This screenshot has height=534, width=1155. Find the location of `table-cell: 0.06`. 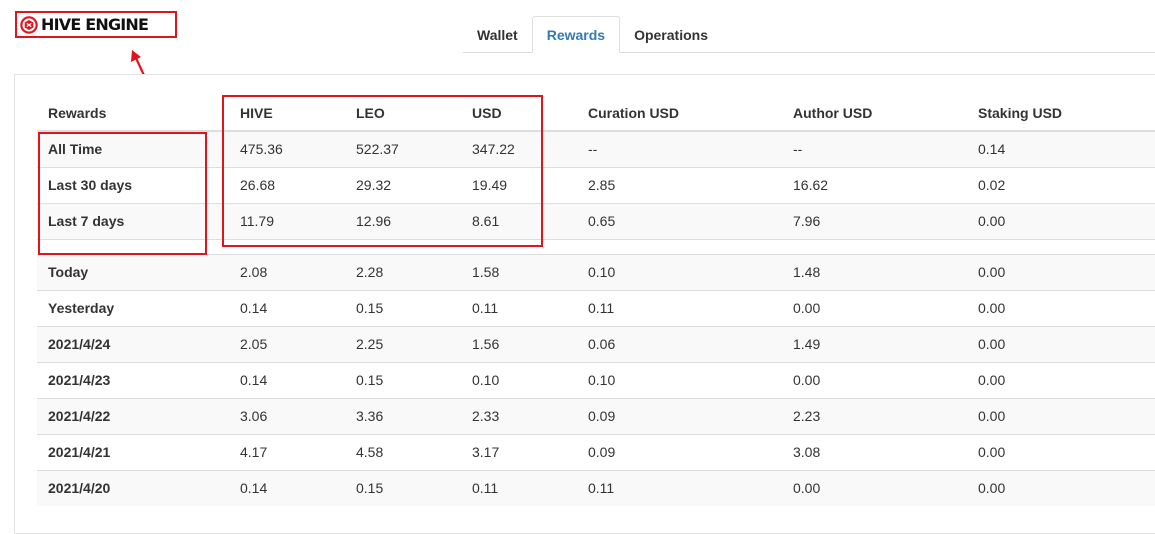

table-cell: 0.06 is located at coordinates (679, 343).